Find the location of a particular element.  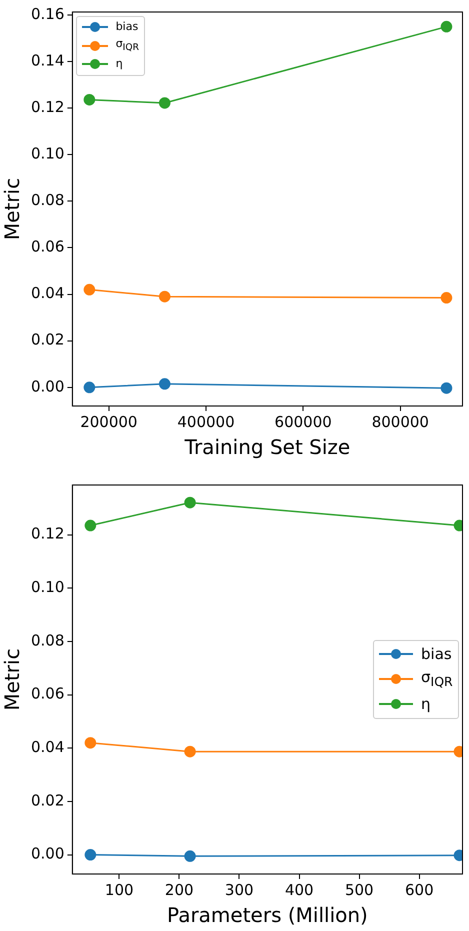

x-tick-label: 500 is located at coordinates (359, 889).